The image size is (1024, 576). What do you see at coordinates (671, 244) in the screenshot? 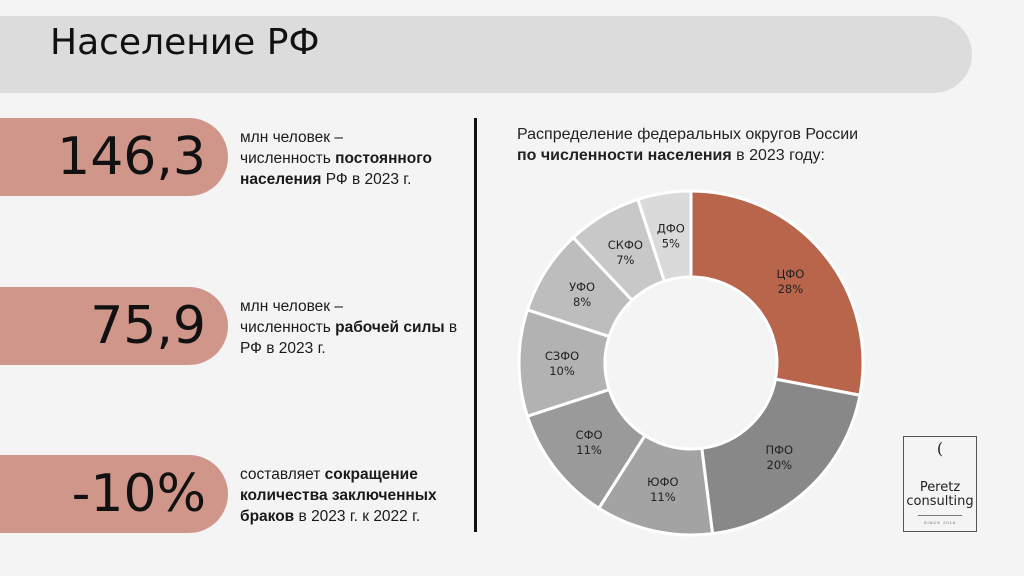
I see `slice-value-label: 5%` at bounding box center [671, 244].